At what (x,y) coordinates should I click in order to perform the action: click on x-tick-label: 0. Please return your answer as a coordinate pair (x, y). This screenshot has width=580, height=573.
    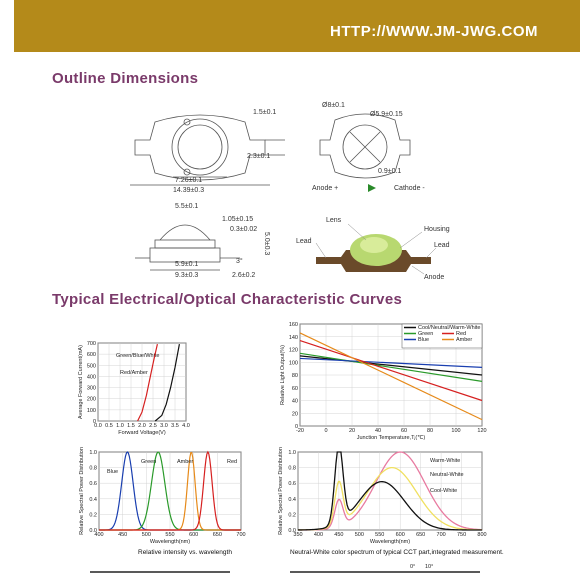
    Looking at the image, I should click on (325, 431).